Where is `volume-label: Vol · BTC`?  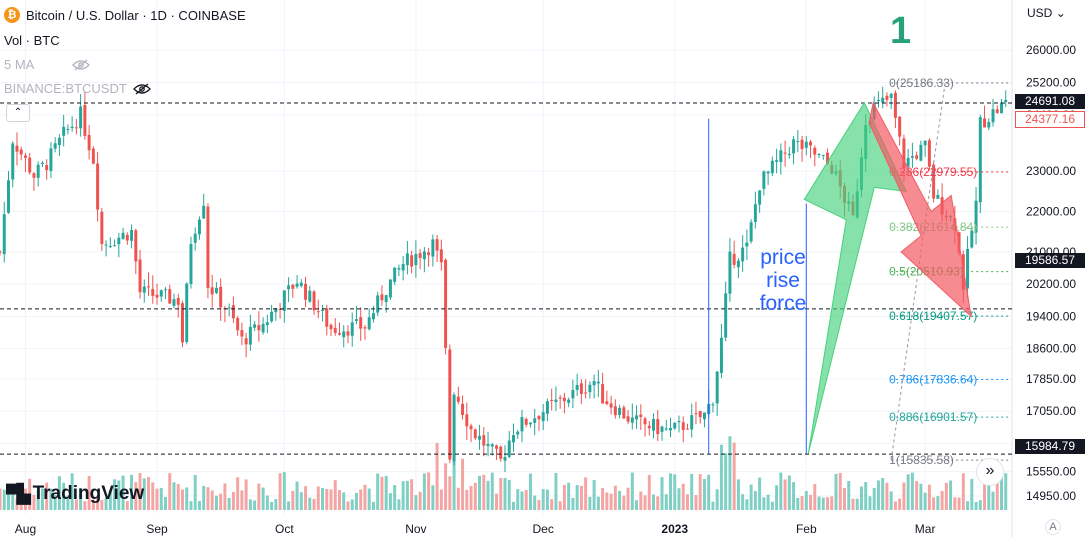 volume-label: Vol · BTC is located at coordinates (32, 40).